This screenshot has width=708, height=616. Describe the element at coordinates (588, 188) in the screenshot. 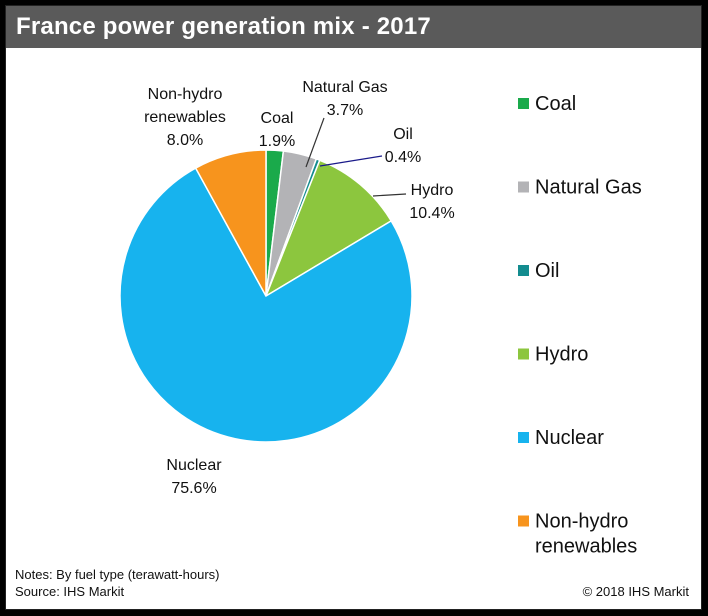

I see `legend-label-natural-gas: Natural Gas` at that location.